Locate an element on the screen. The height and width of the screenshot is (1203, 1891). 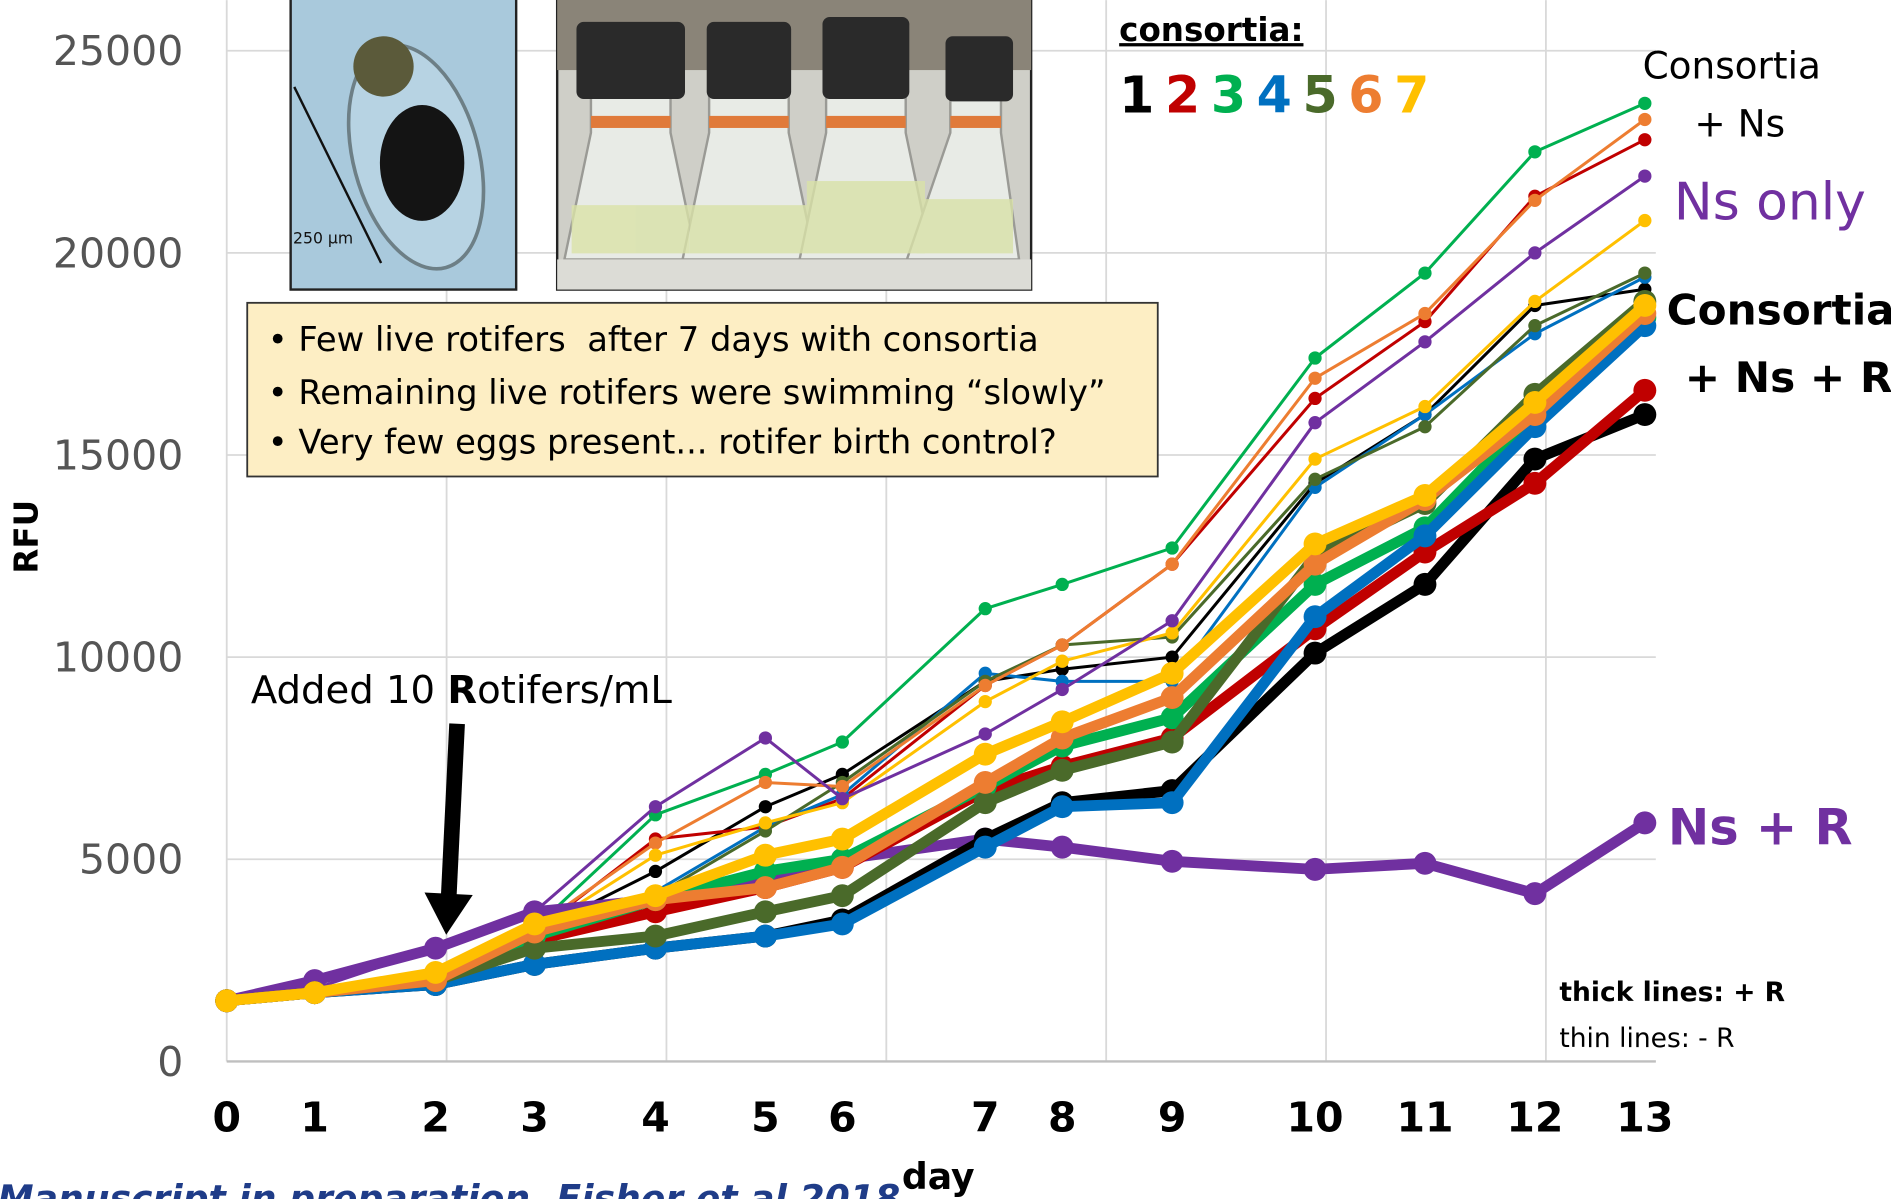
y-tick-label: 0 is located at coordinates (170, 1062).